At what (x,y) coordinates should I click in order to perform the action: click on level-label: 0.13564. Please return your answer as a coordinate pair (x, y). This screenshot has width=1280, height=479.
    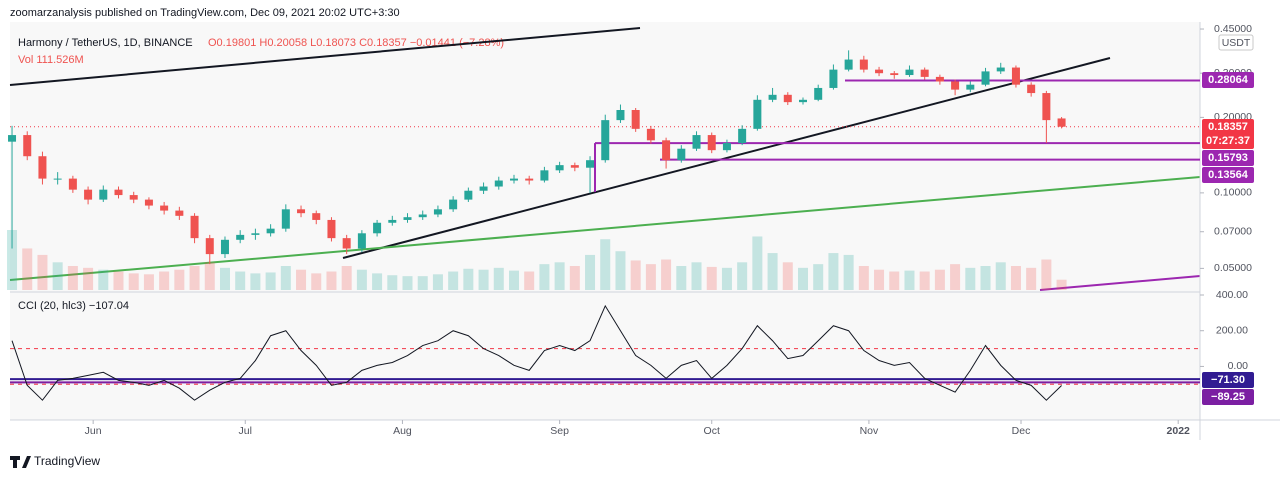
    Looking at the image, I should click on (1228, 175).